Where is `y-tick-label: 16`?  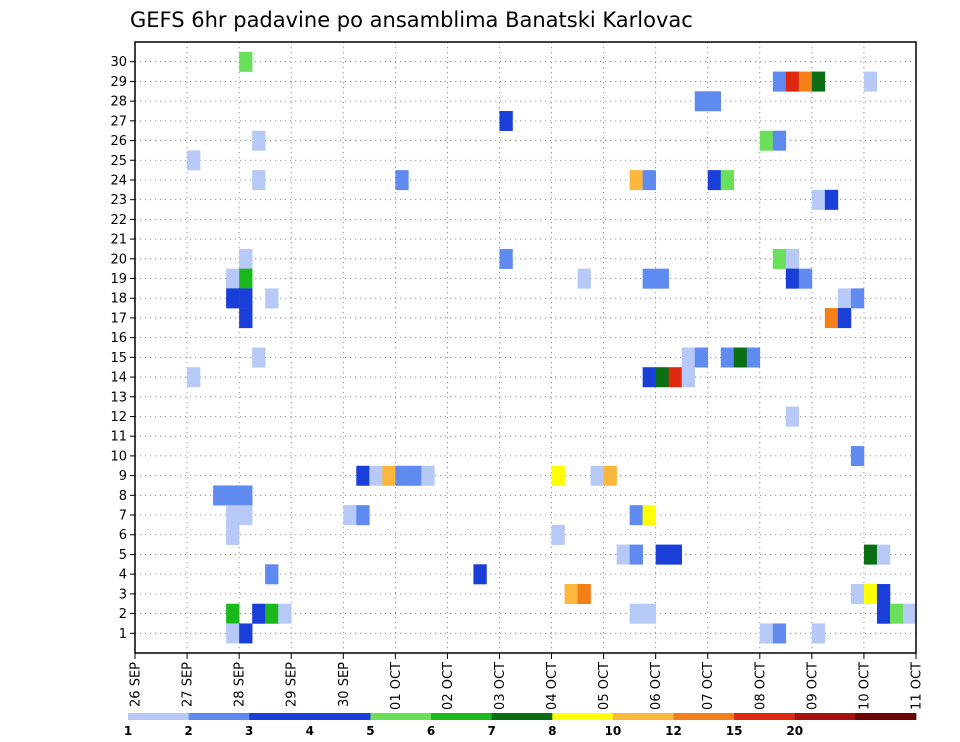
y-tick-label: 16 is located at coordinates (118, 338).